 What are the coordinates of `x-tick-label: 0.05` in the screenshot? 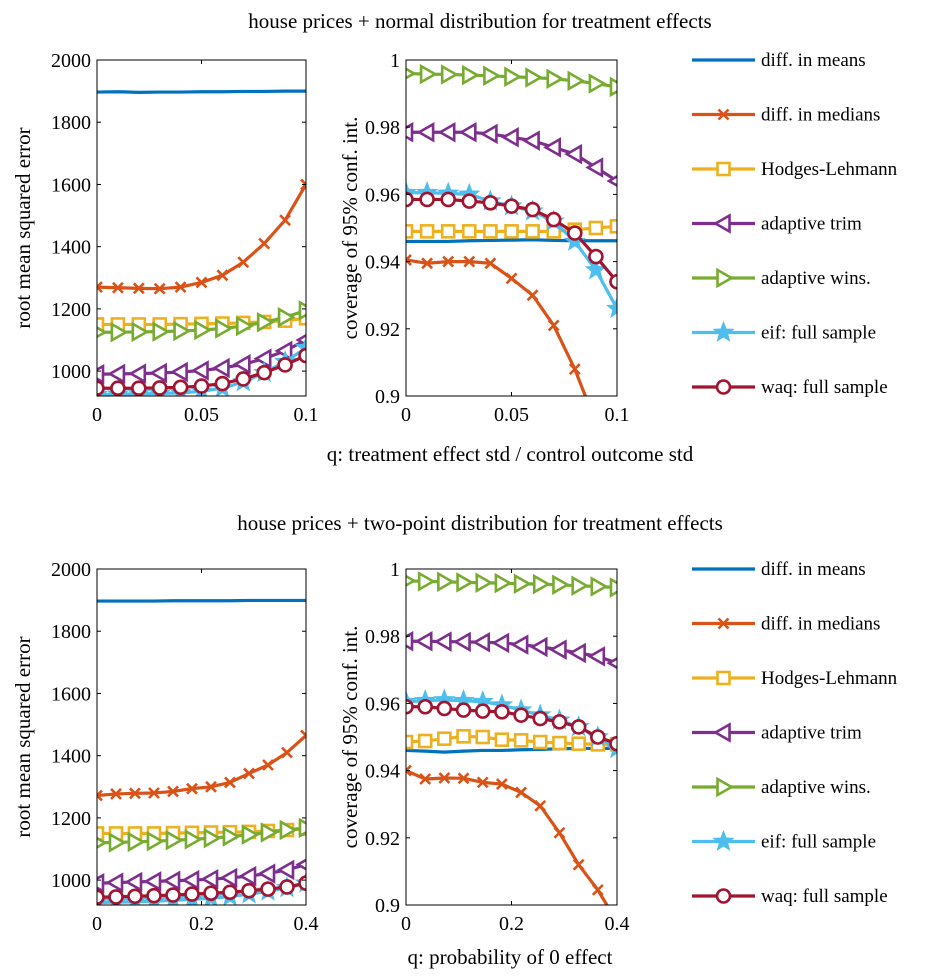 It's located at (201, 415).